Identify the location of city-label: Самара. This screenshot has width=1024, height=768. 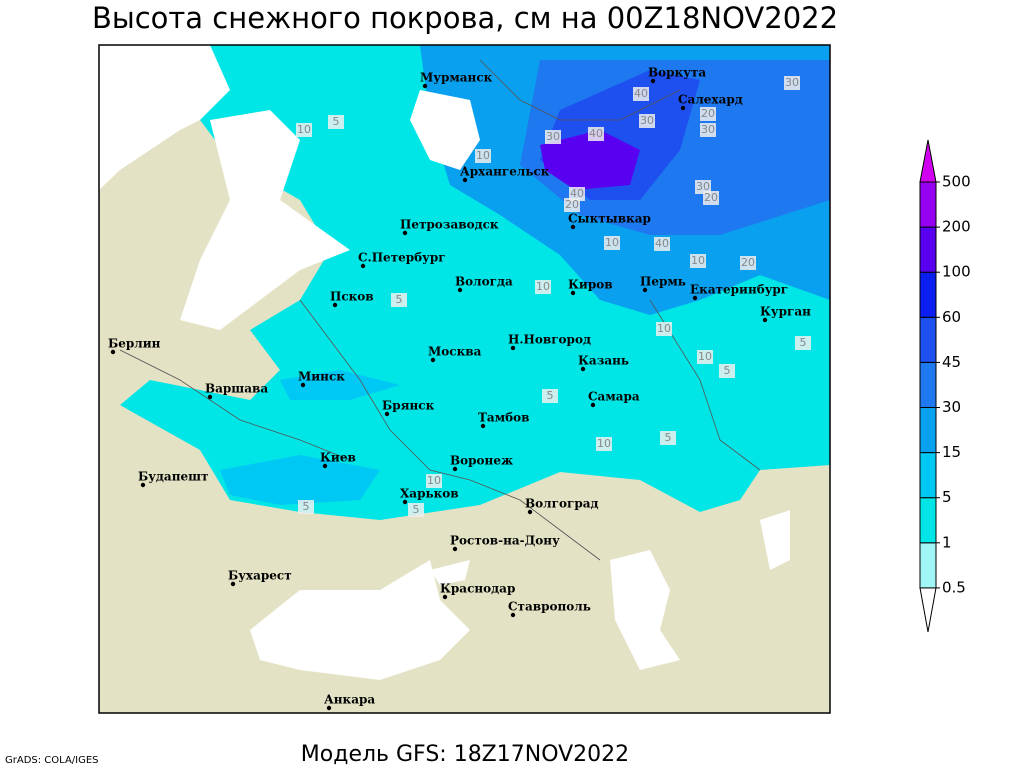
(614, 397).